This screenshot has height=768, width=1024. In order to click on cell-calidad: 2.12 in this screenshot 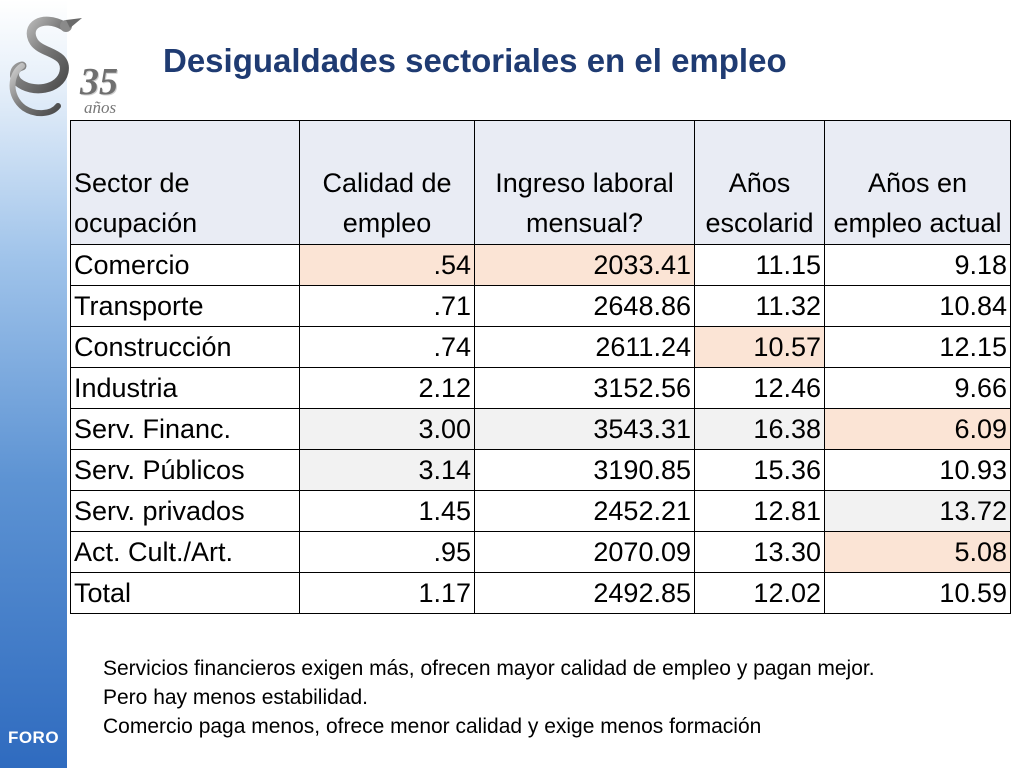, I will do `click(387, 388)`.